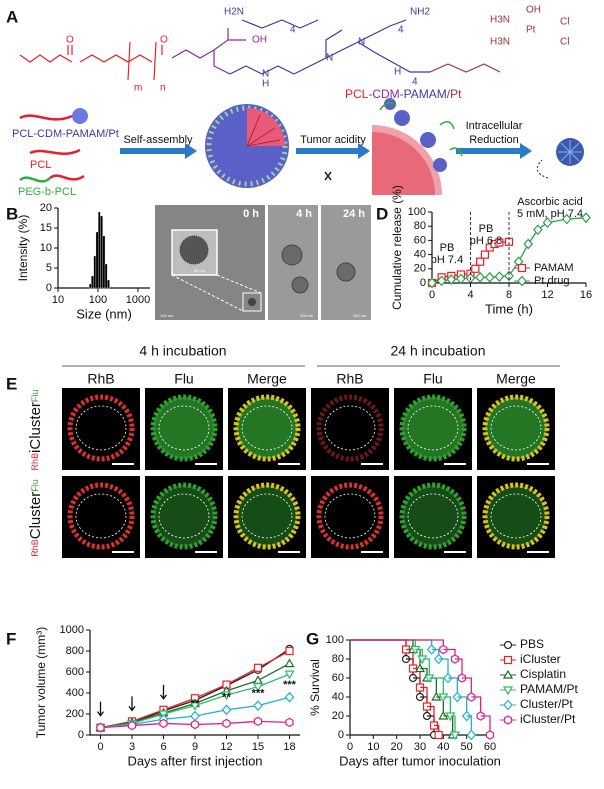 This screenshot has width=604, height=789. I want to click on x-tick-label: 60, so click(490, 747).